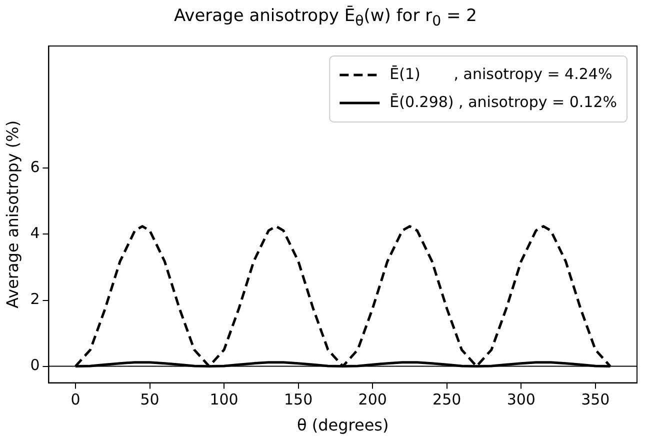 The image size is (651, 440). What do you see at coordinates (298, 399) in the screenshot?
I see `x-tick-label: 150` at bounding box center [298, 399].